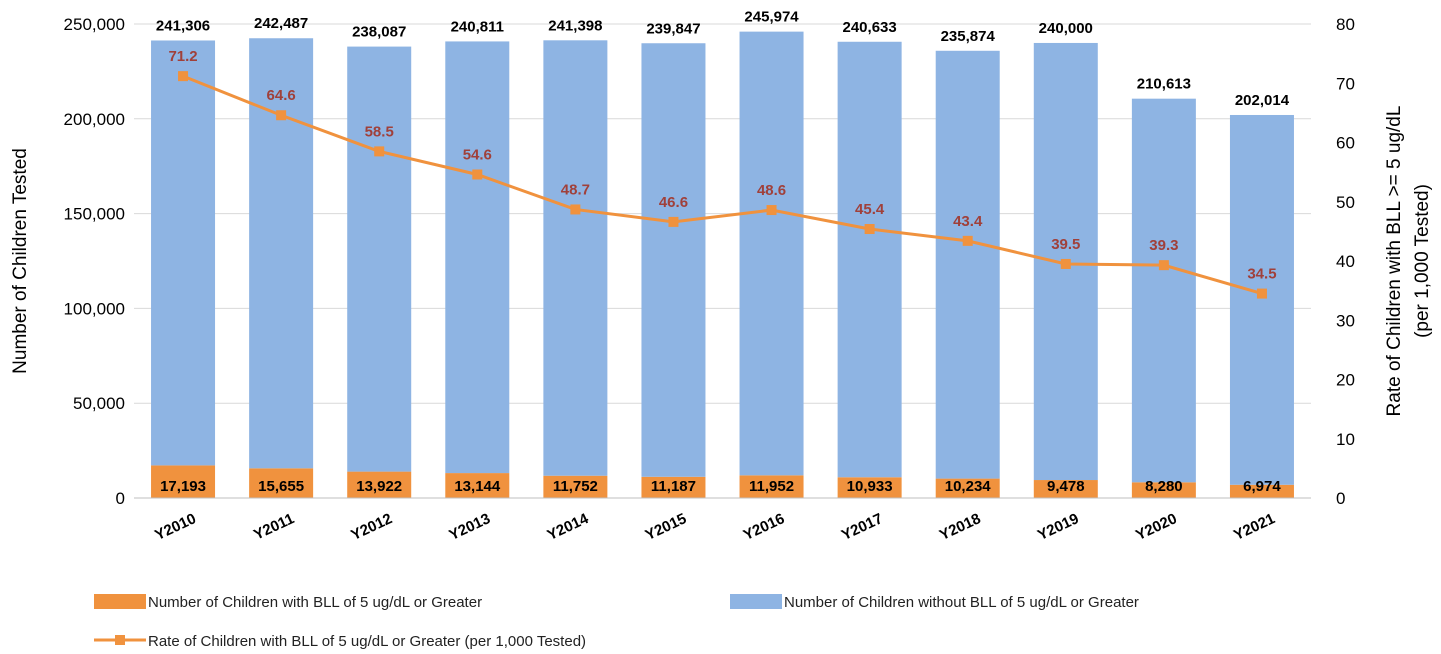  I want to click on legend-swatch-with-bll, so click(120, 601).